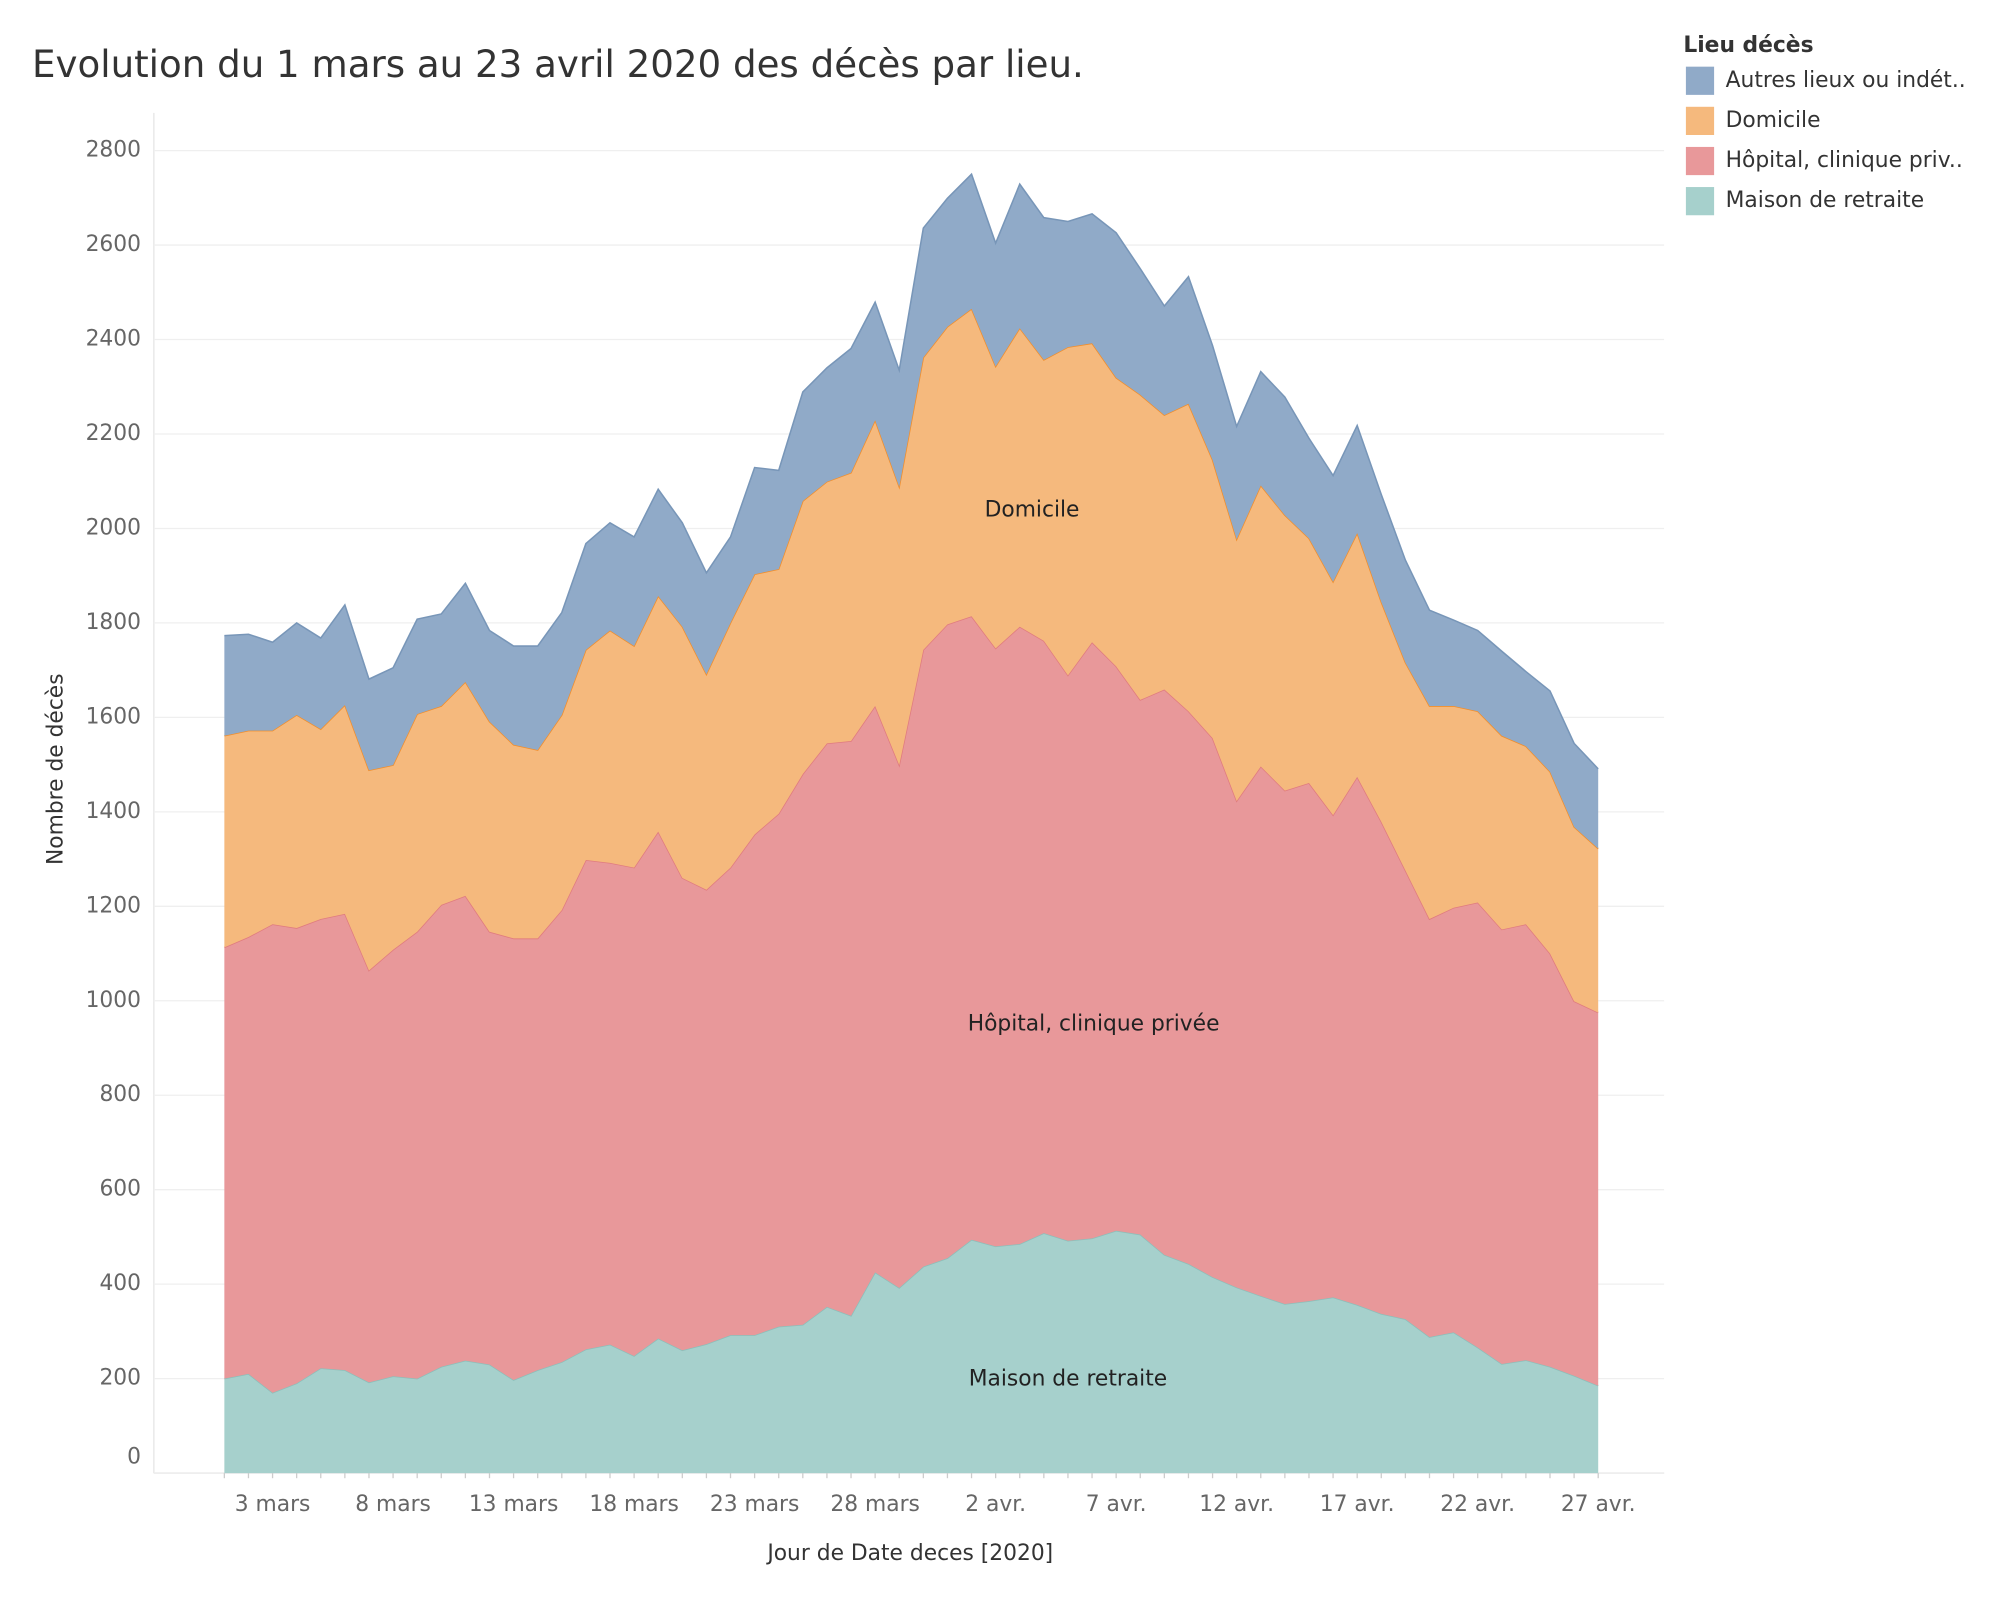 Image resolution: width=2000 pixels, height=1600 pixels. What do you see at coordinates (113, 433) in the screenshot?
I see `y-tick-label: 2200` at bounding box center [113, 433].